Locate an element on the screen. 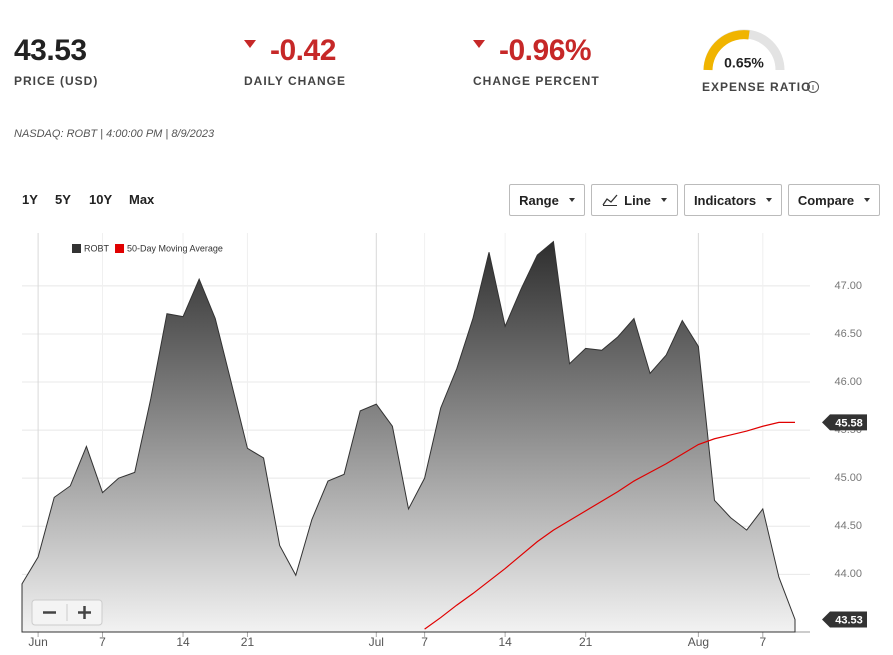 This screenshot has height=655, width=893. legend-label: 50-Day Moving Average is located at coordinates (175, 248).